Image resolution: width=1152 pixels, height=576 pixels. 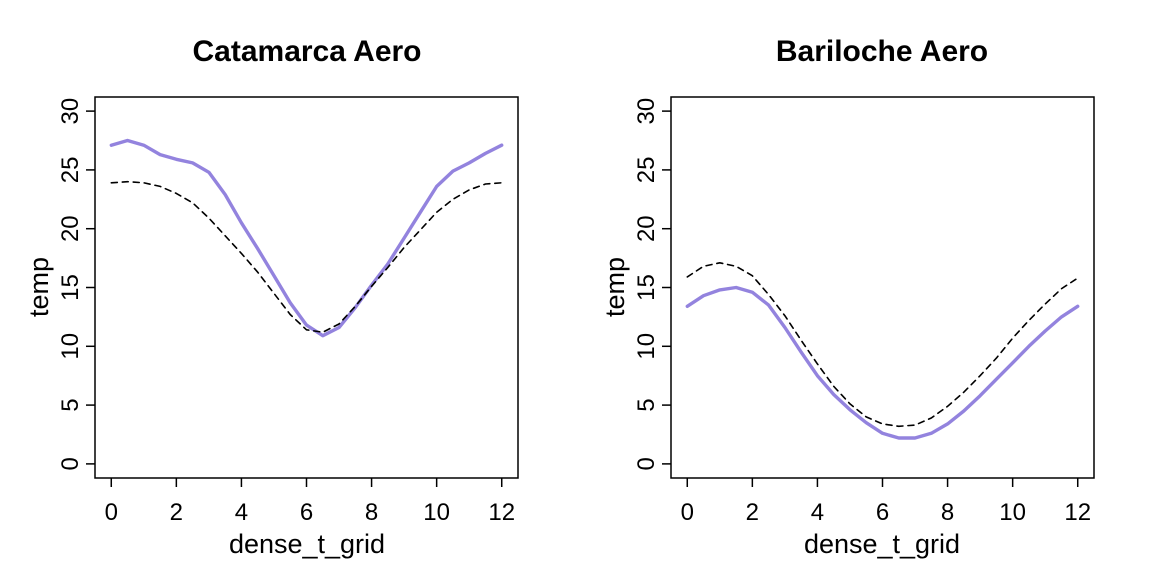 I want to click on y-tick-label-bariloche-4: 20, so click(x=646, y=228).